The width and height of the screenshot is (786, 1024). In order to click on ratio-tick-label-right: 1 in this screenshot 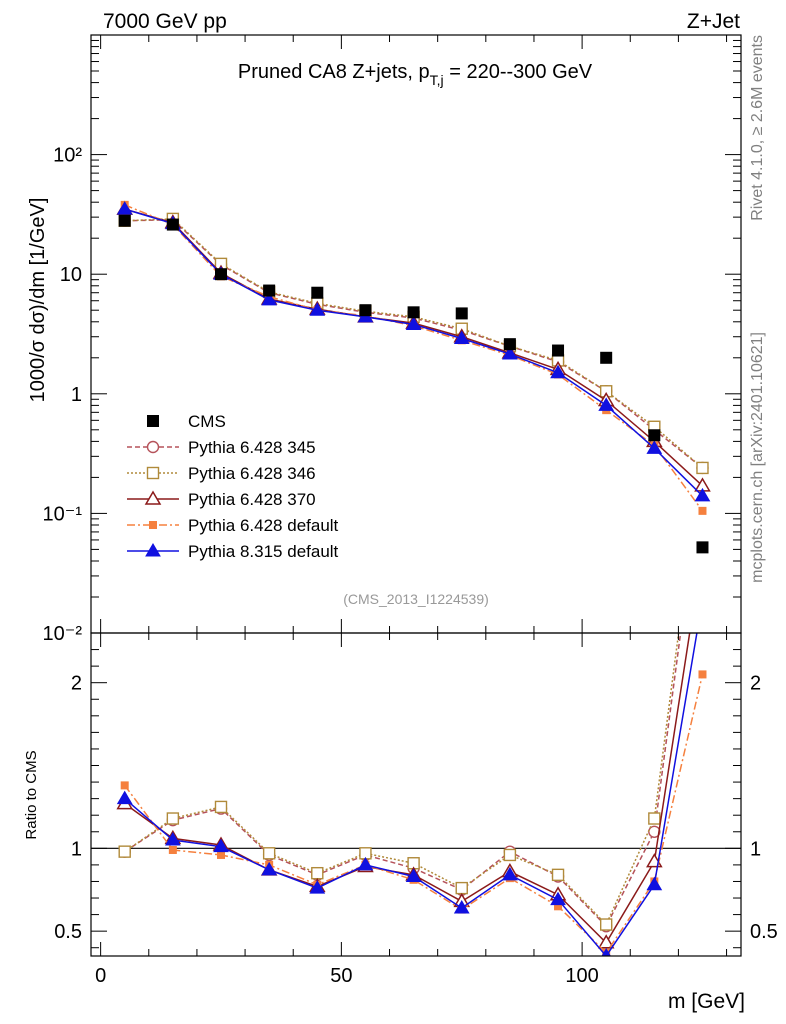, I will do `click(755, 849)`.